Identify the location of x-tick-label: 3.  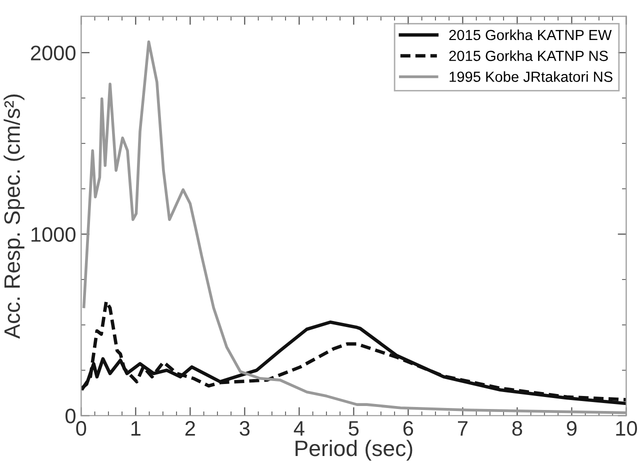
(245, 428).